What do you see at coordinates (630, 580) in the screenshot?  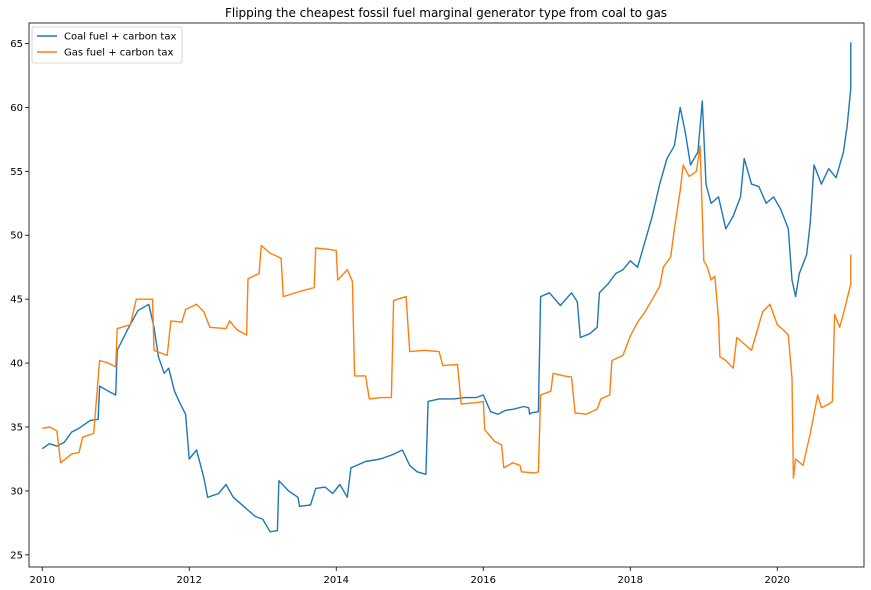 I see `x-tick-label: 2018` at bounding box center [630, 580].